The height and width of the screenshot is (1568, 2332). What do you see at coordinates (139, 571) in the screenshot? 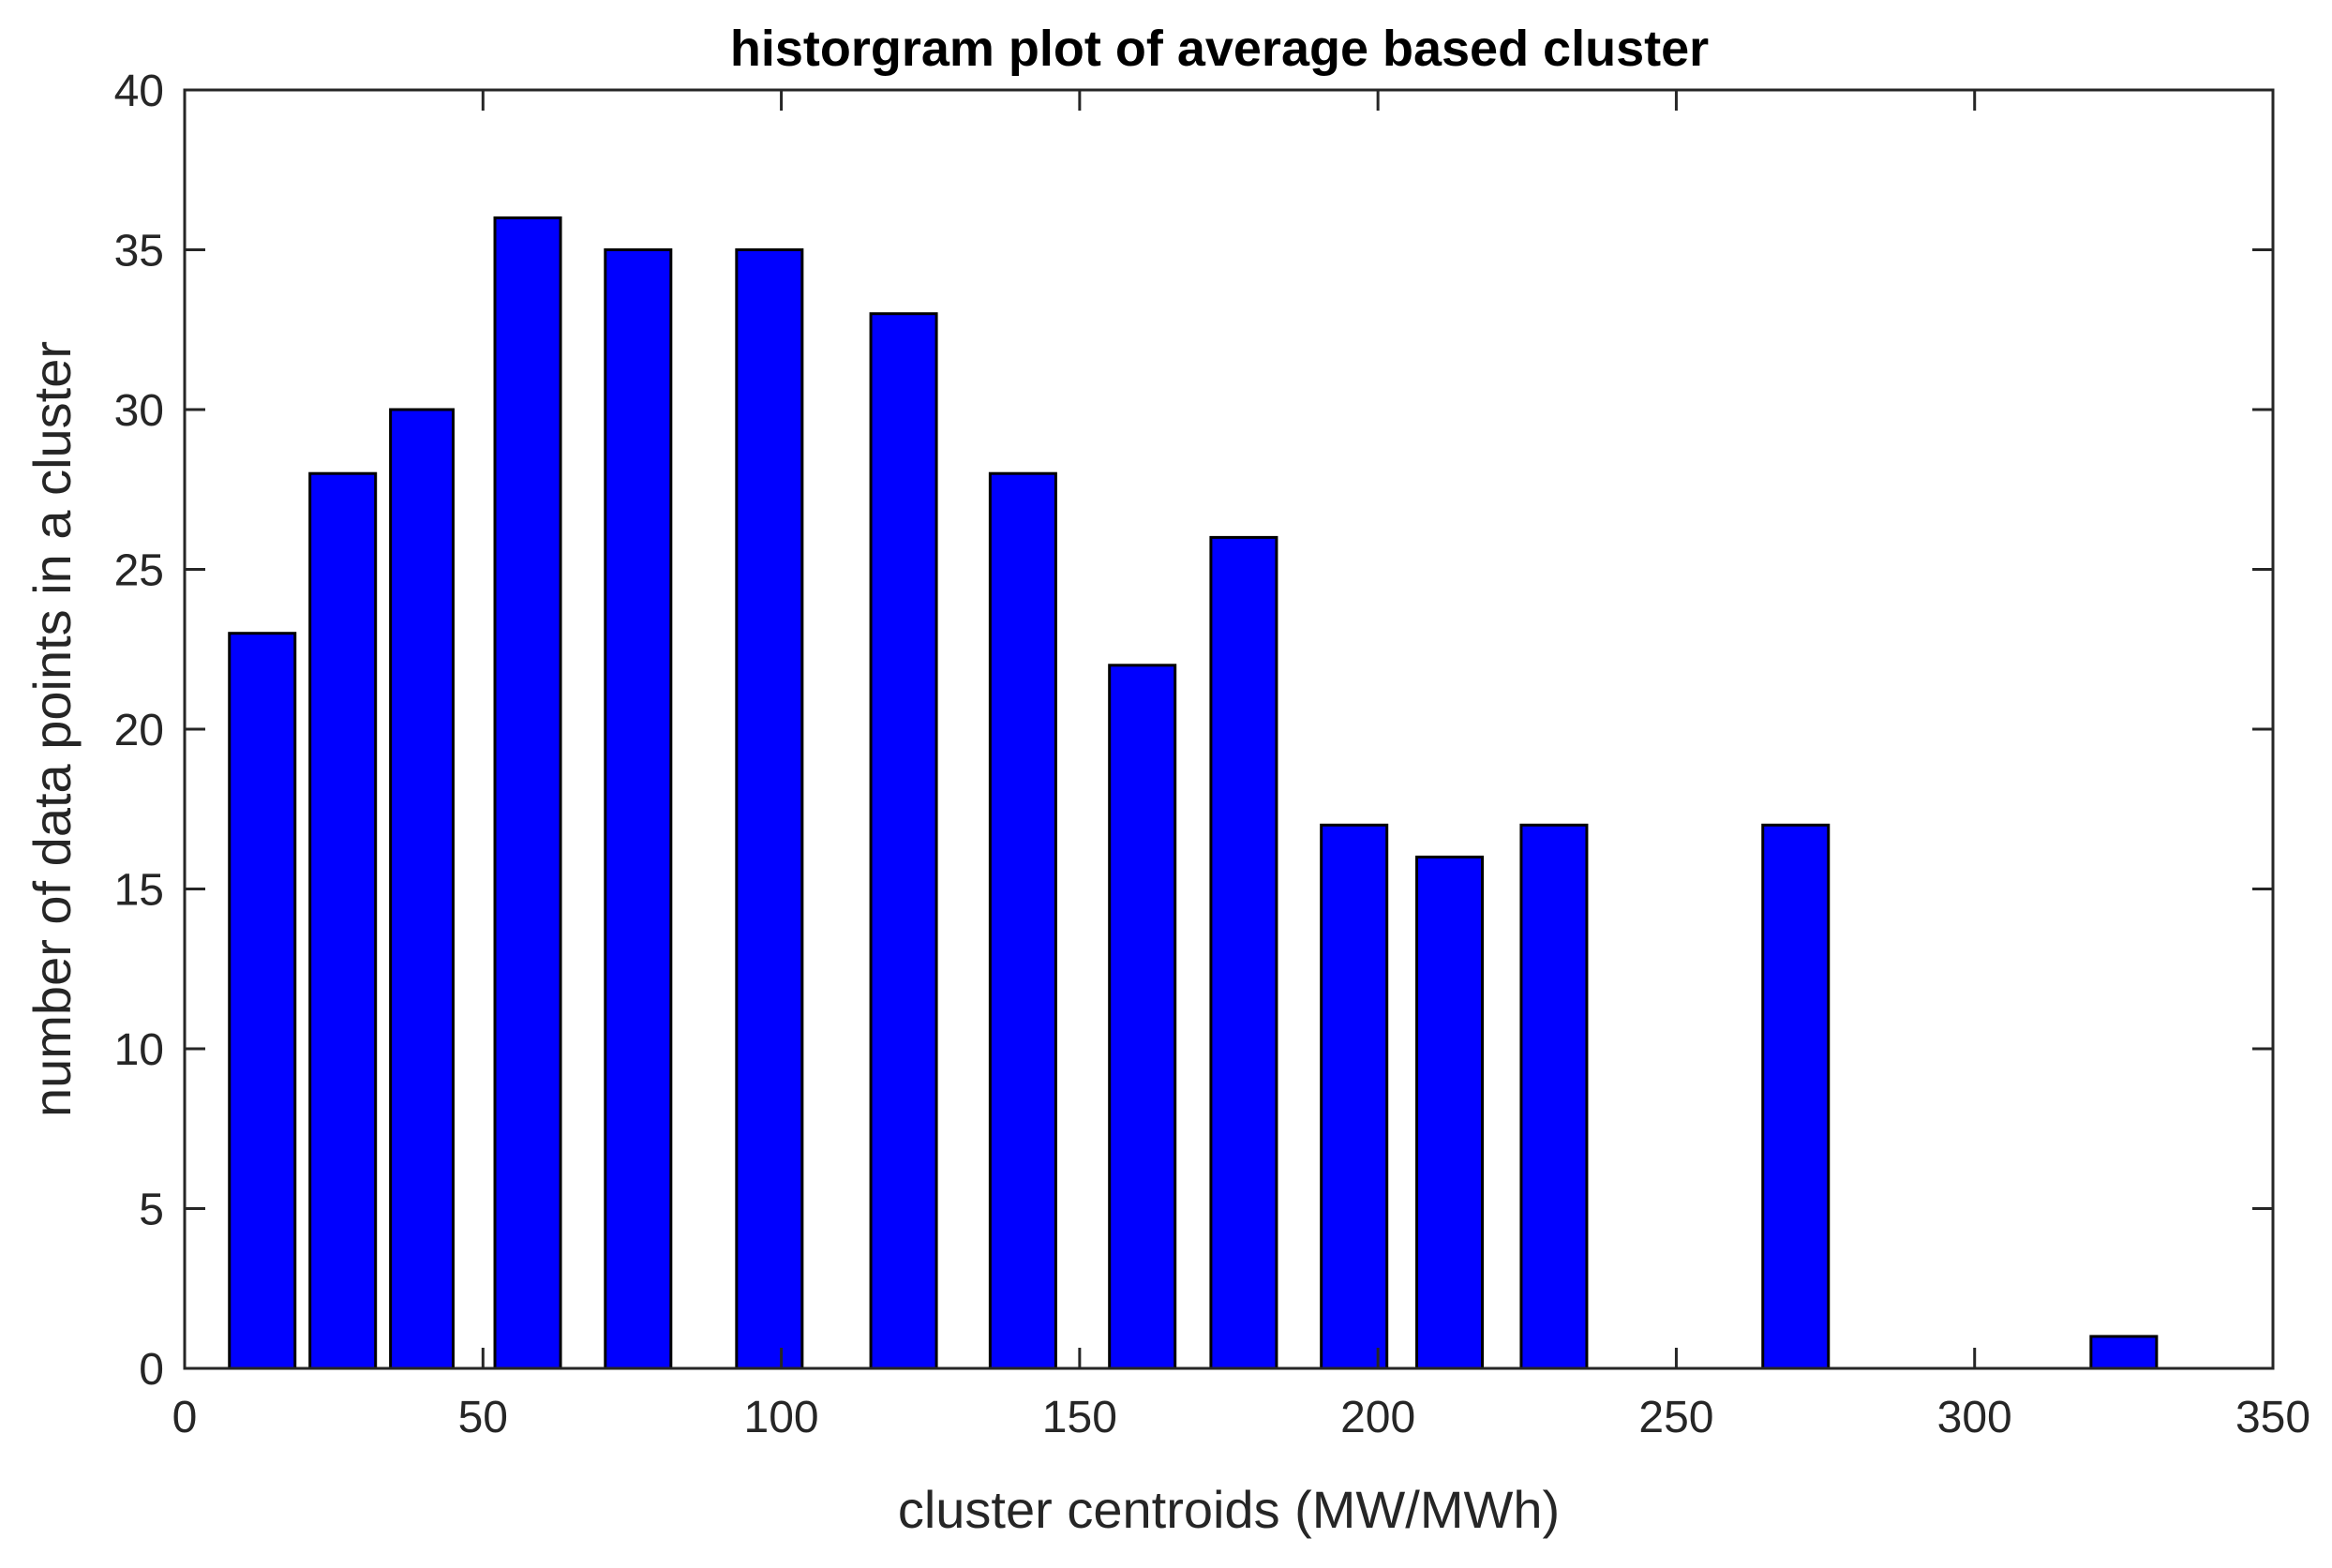
I see `y-tick-label-25: 25` at bounding box center [139, 571].